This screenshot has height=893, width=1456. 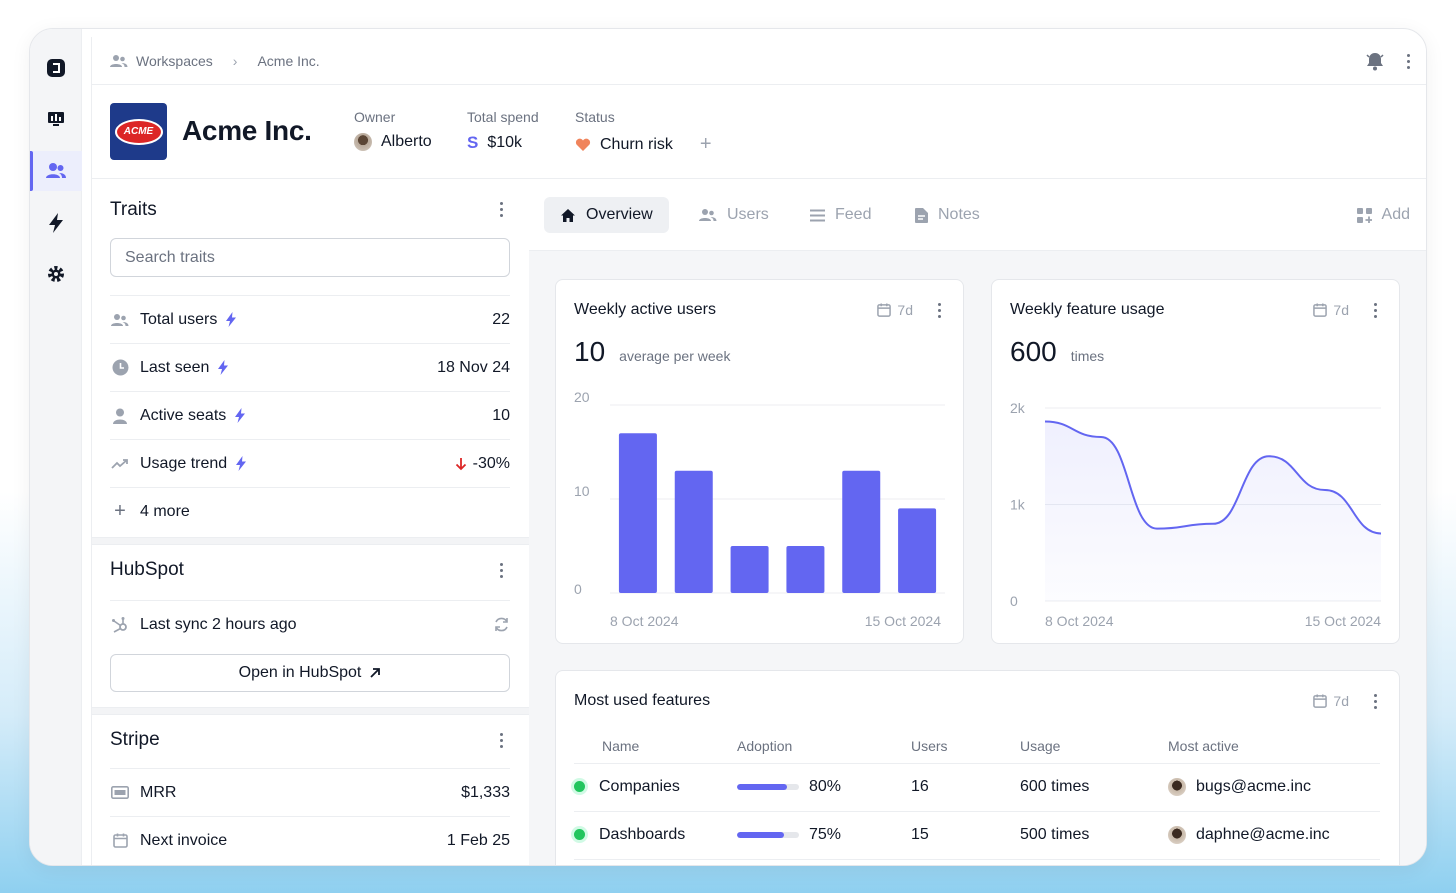 I want to click on trait-row-active-seats: Active seats 10, so click(x=310, y=415).